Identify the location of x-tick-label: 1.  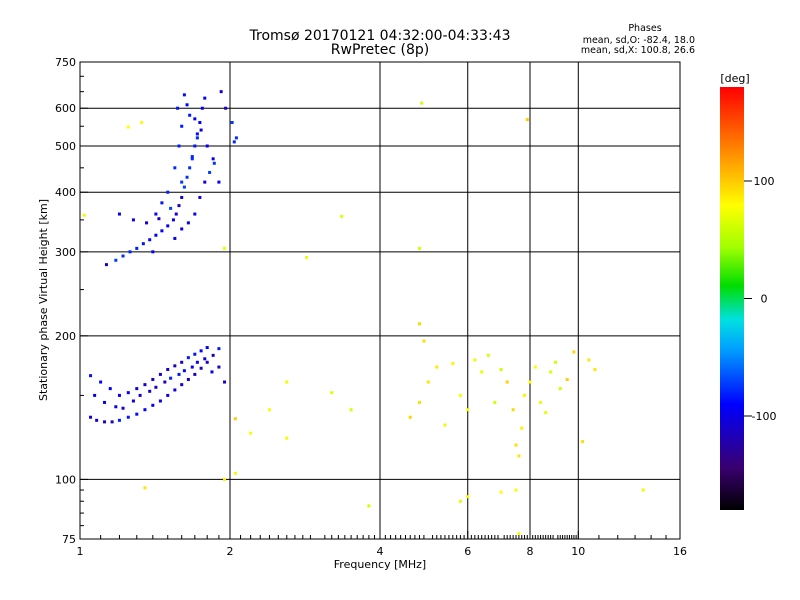
(80, 551).